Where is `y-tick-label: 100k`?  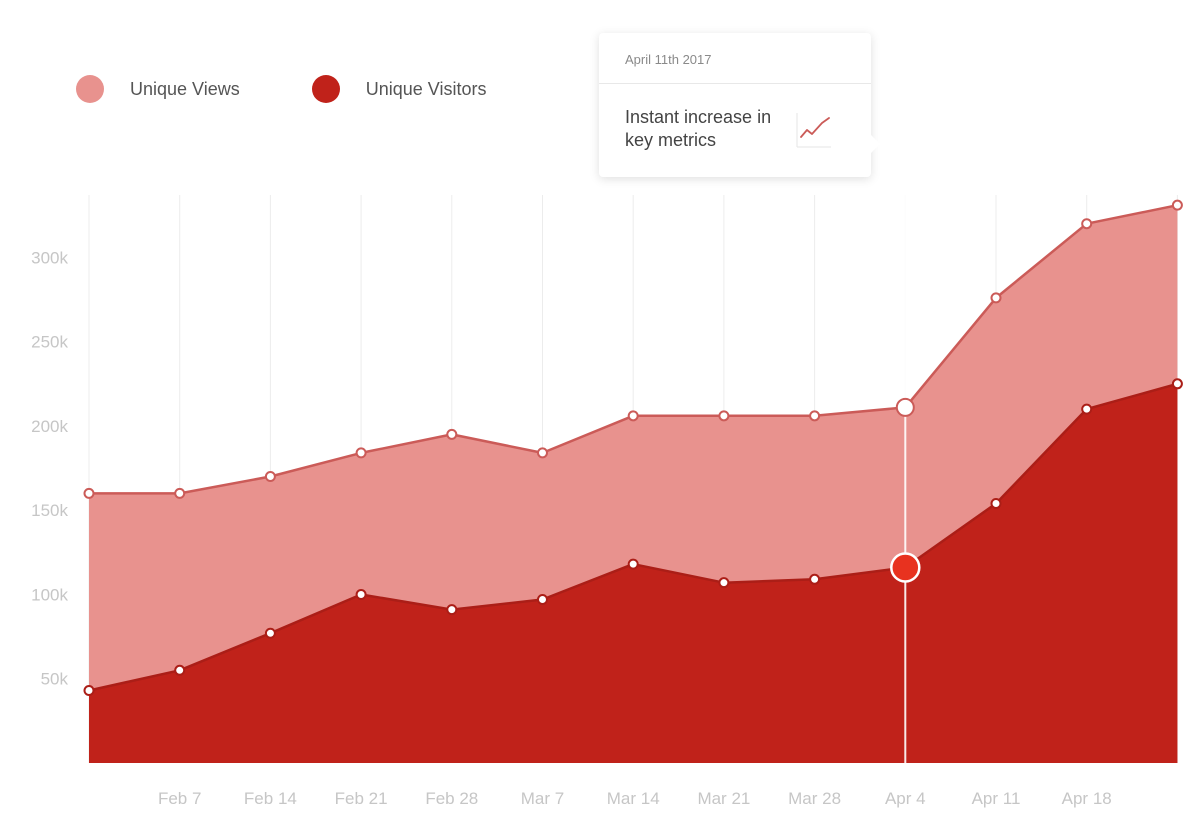 y-tick-label: 100k is located at coordinates (49, 594).